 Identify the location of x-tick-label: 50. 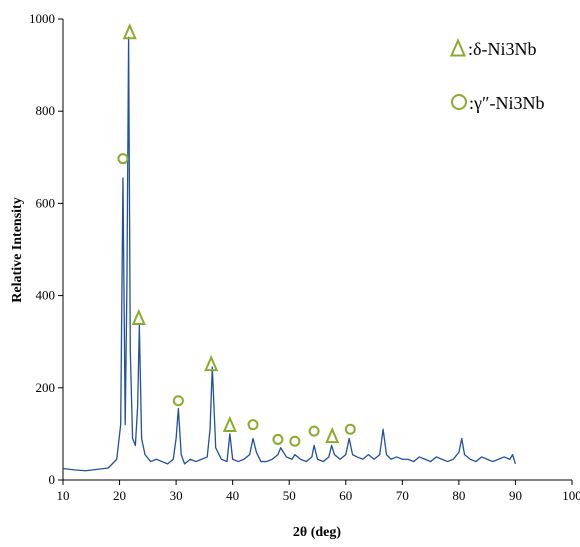
(289, 495).